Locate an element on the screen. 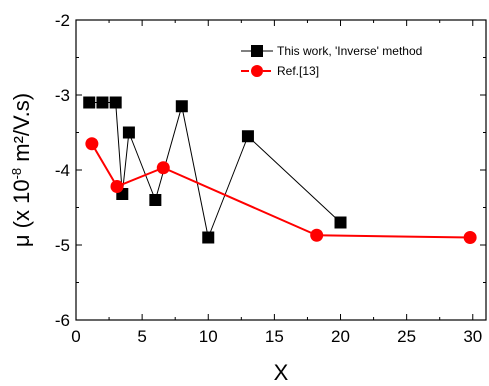 This screenshot has width=489, height=386. legend-label-this-work: This work, 'Inverse' method is located at coordinates (349, 51).